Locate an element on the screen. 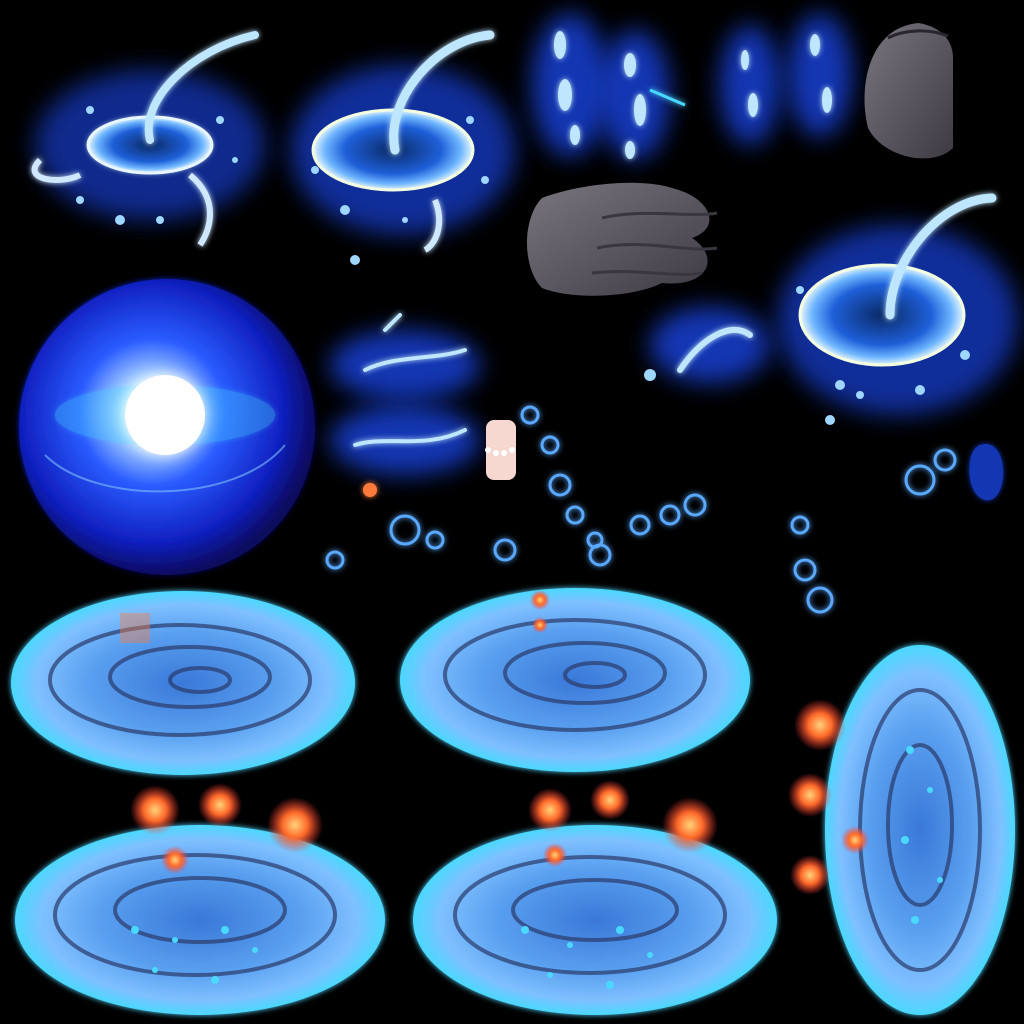 The image size is (1024, 1024). energy-orb is located at coordinates (167, 427).